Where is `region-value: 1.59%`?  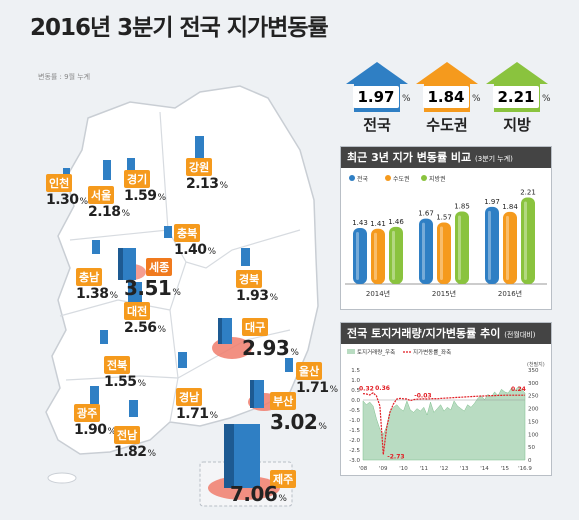
region-value: 1.59% is located at coordinates (145, 196).